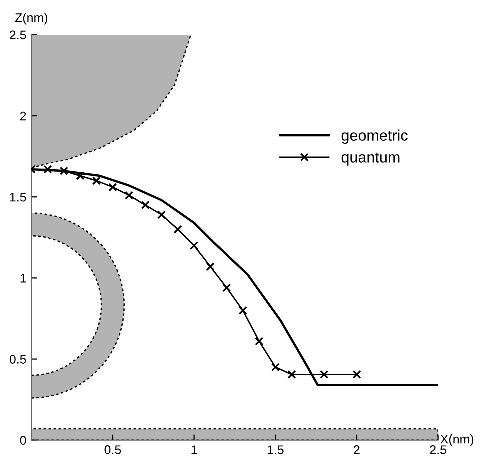  Describe the element at coordinates (276, 450) in the screenshot. I see `x-tick-label: 1.5` at that location.